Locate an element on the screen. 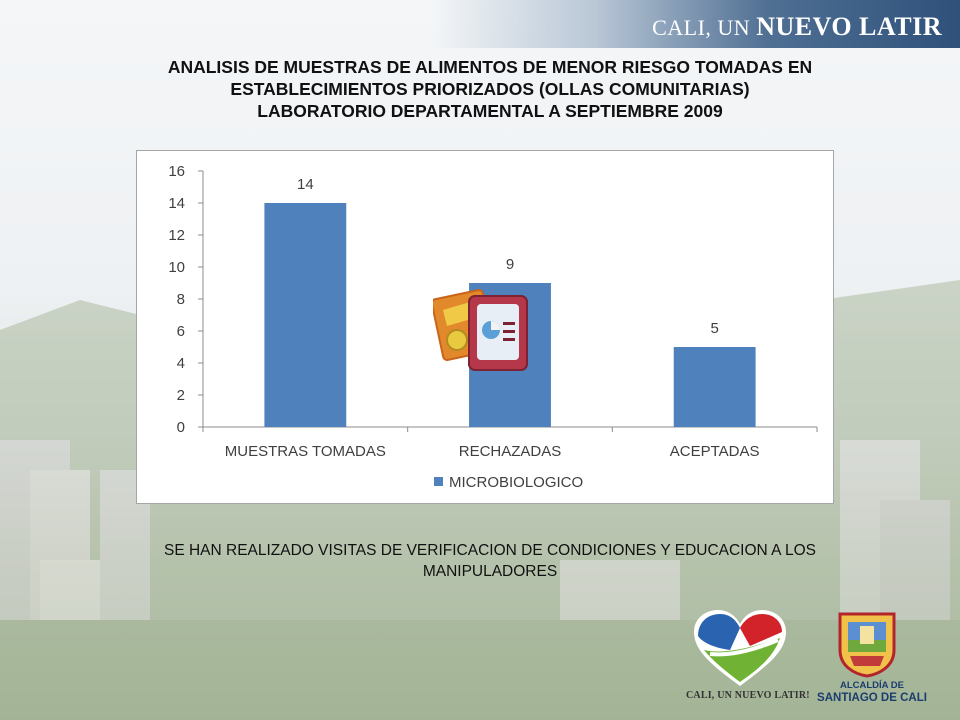 This screenshot has width=960, height=720. y-tick-label: 8 is located at coordinates (181, 299).